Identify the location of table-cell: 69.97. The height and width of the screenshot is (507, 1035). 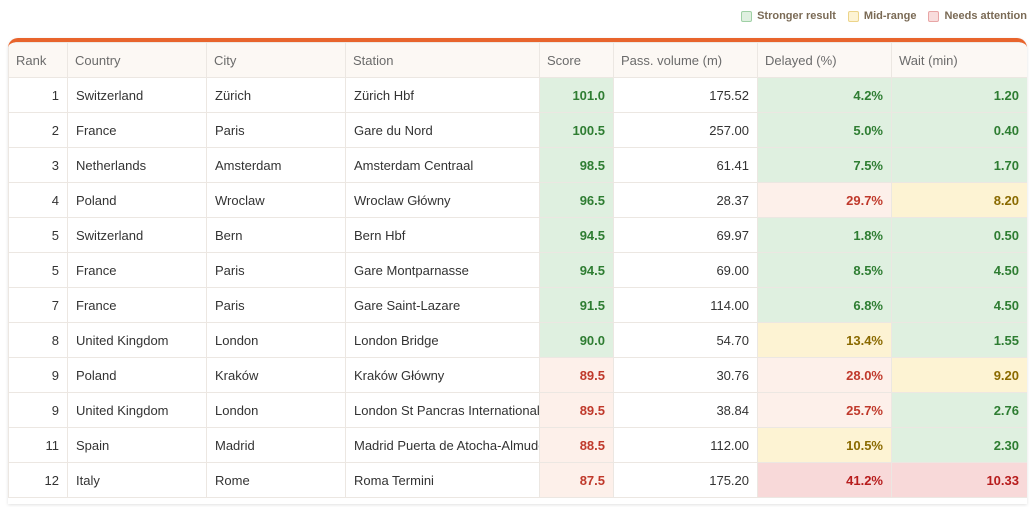
(685, 235).